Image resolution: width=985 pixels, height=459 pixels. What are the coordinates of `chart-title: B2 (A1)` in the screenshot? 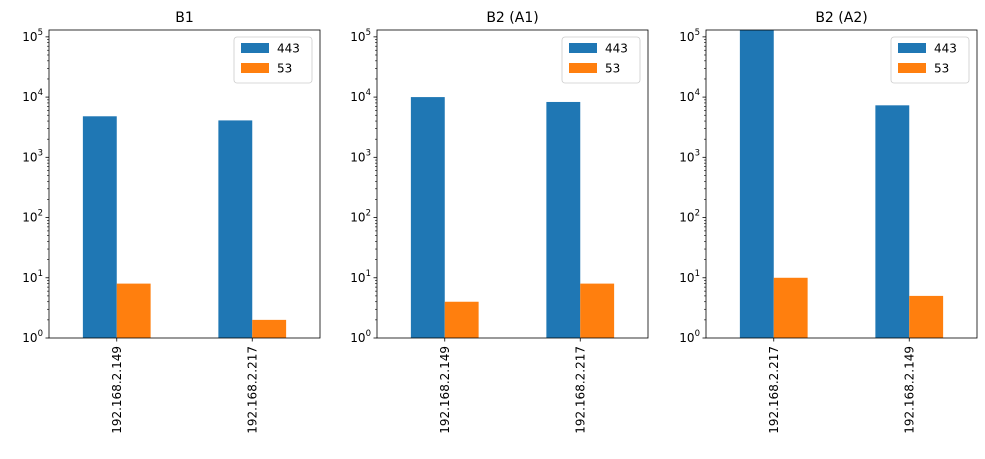 It's located at (512, 18).